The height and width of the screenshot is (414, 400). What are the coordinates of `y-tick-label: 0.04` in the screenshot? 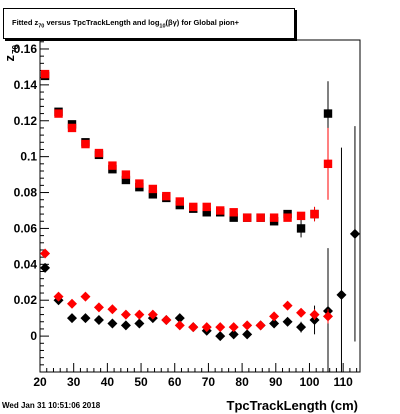 It's located at (26, 264).